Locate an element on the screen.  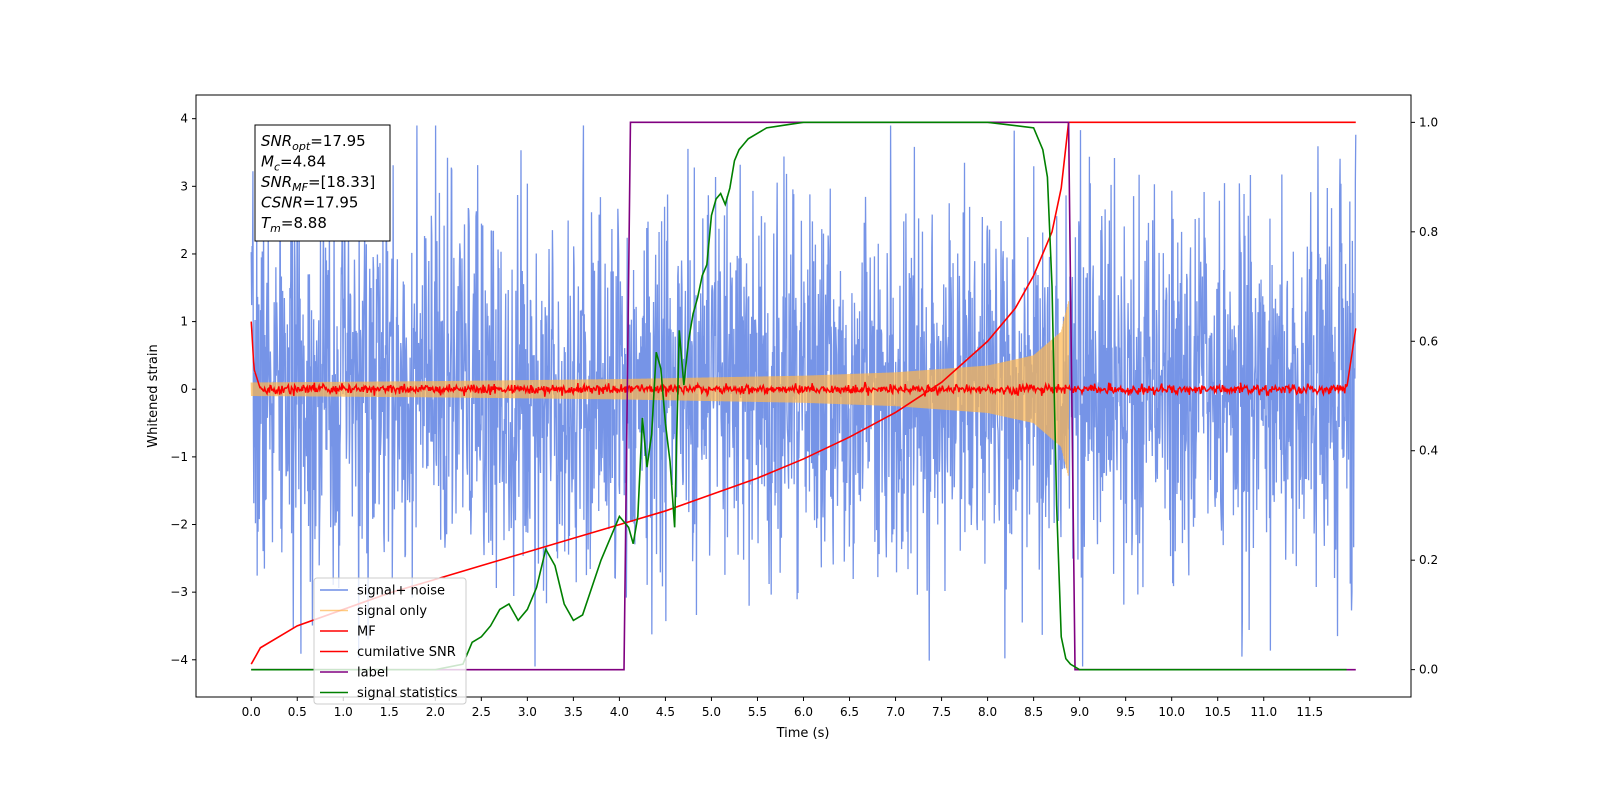
x-tick-label: 9.0 is located at coordinates (1079, 712).